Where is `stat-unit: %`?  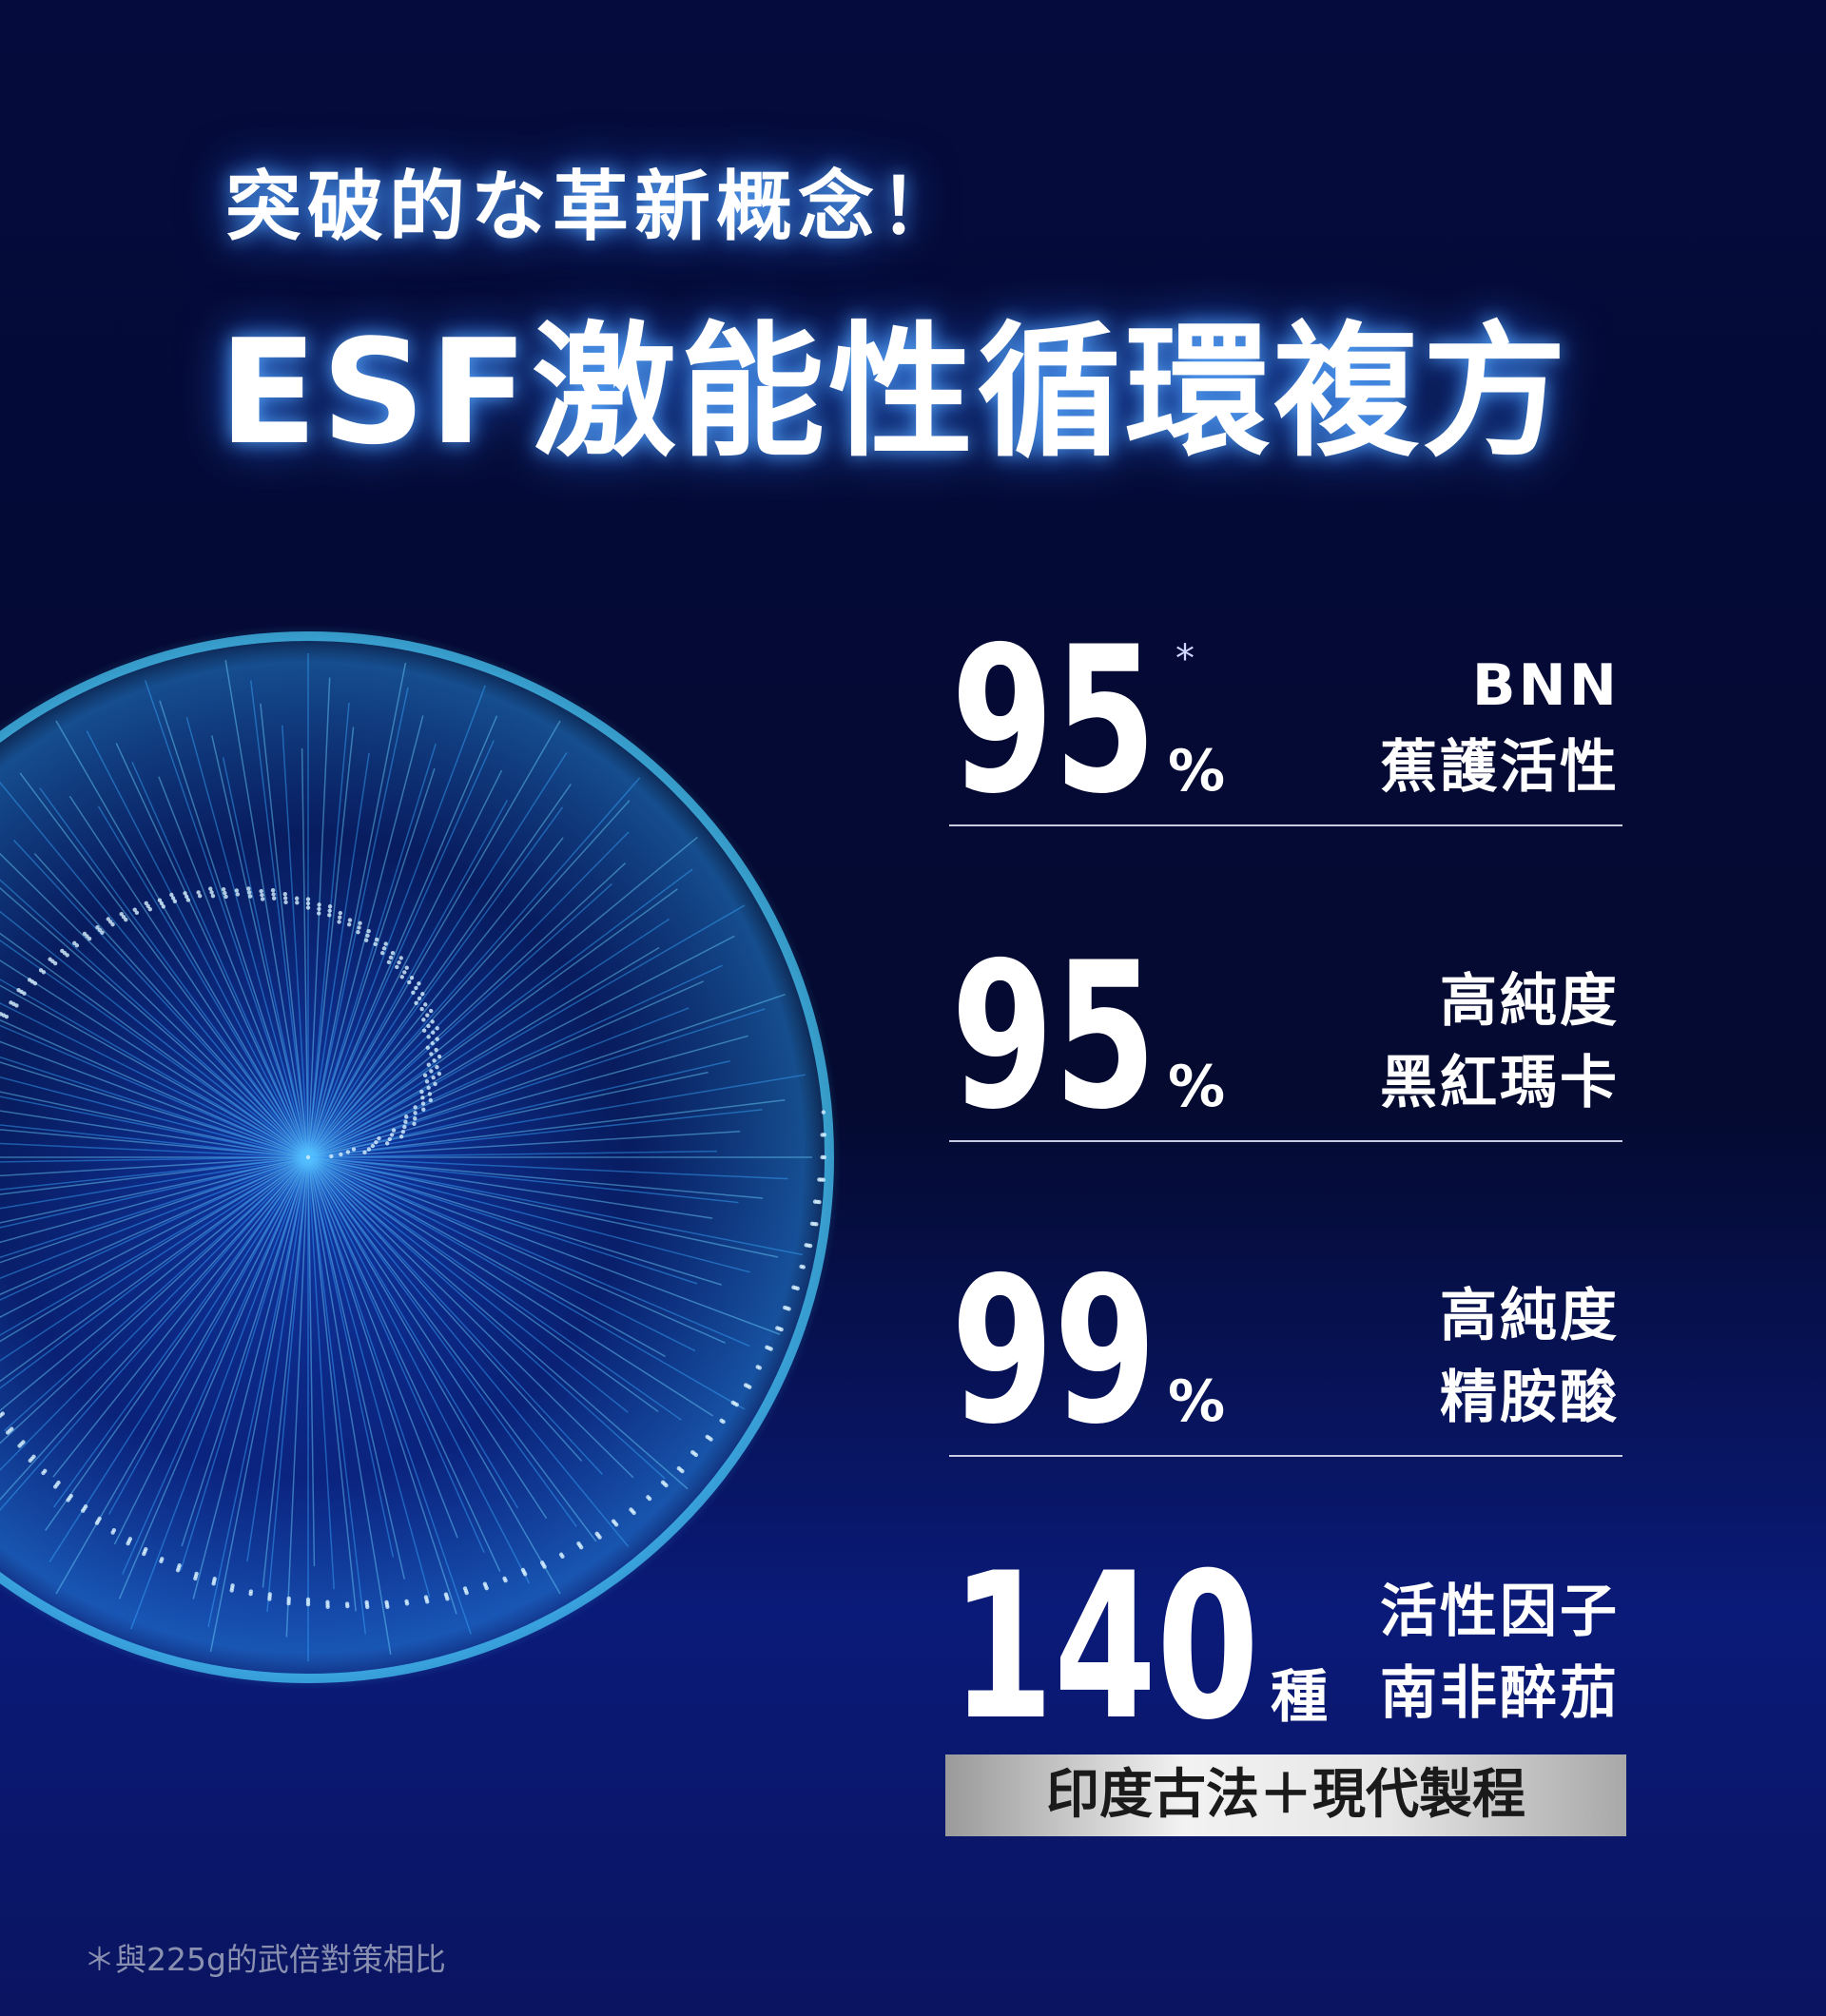 stat-unit: % is located at coordinates (1196, 1401).